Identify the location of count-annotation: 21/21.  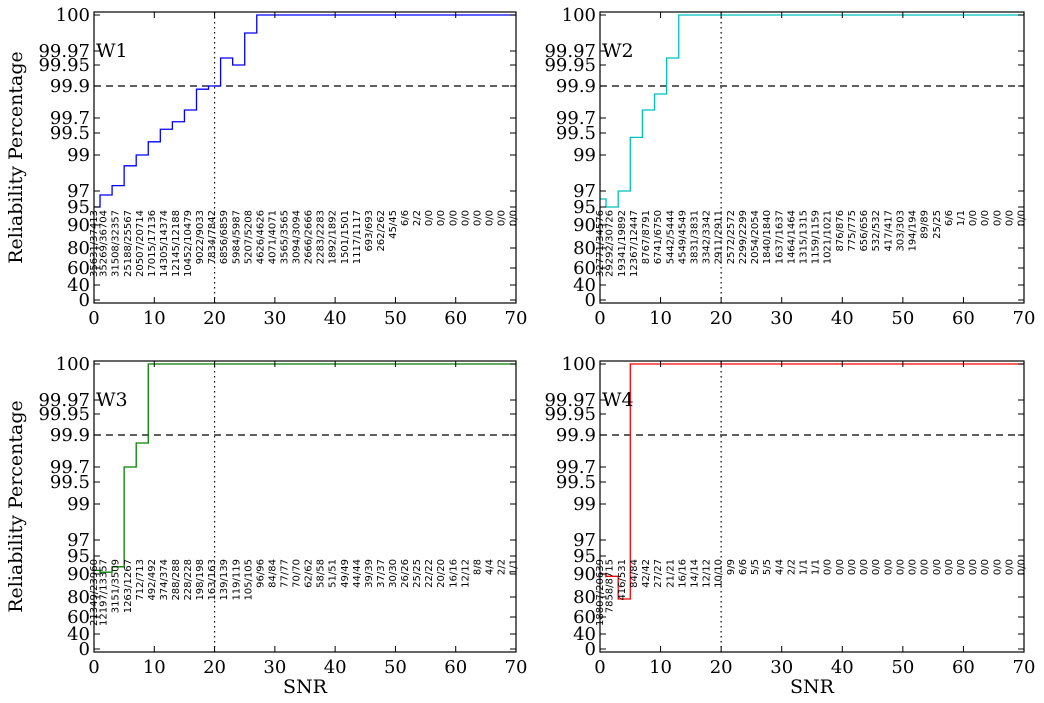
(670, 573).